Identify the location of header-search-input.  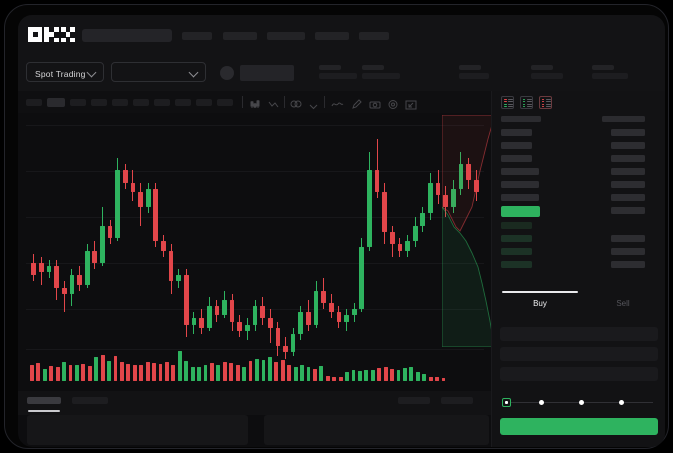
(127, 35).